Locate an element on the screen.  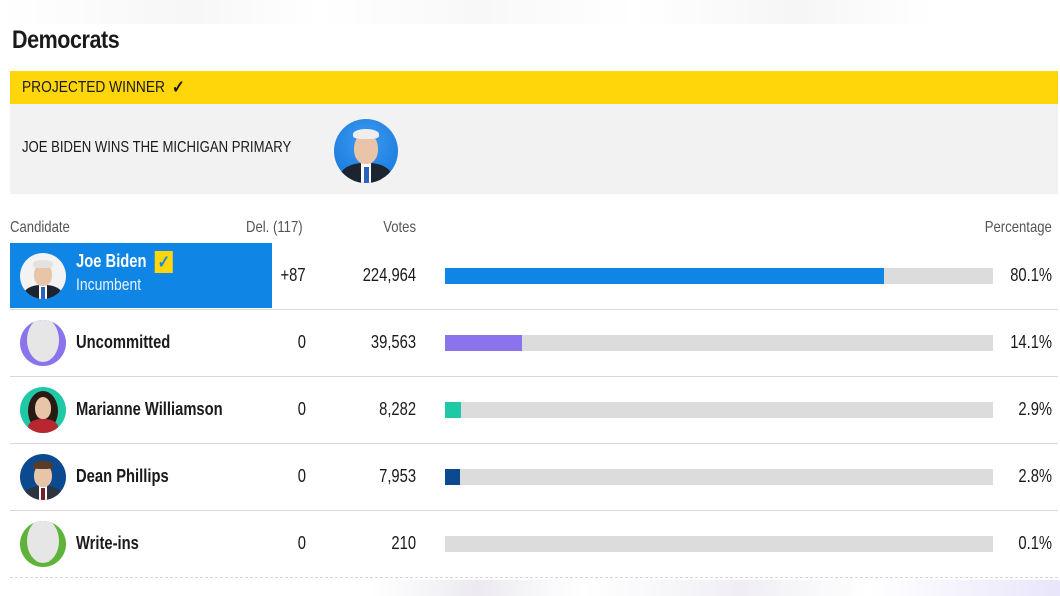
candidate-row-joe-biden: Joe Biden ✓ Incumbent +87 224,964 80.1% is located at coordinates (534, 276).